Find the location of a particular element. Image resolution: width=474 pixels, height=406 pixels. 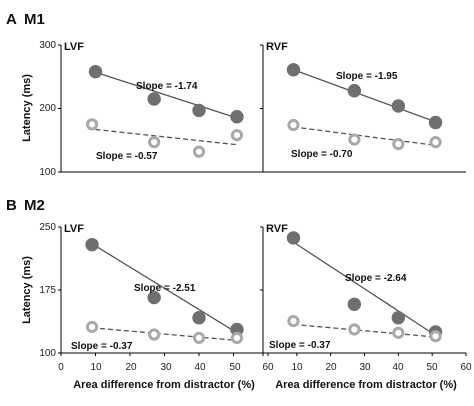

panel-2: RVF Slope = -1.95 Slope = -0.70 is located at coordinates (363, 107).